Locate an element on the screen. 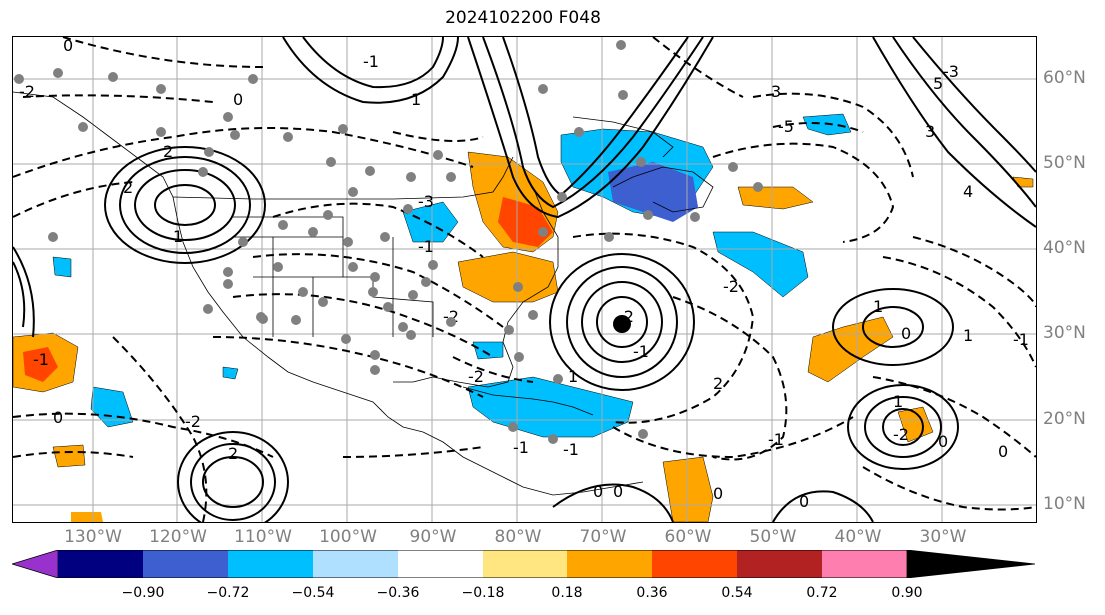  colorbar-tick: −0.54 is located at coordinates (313, 593).